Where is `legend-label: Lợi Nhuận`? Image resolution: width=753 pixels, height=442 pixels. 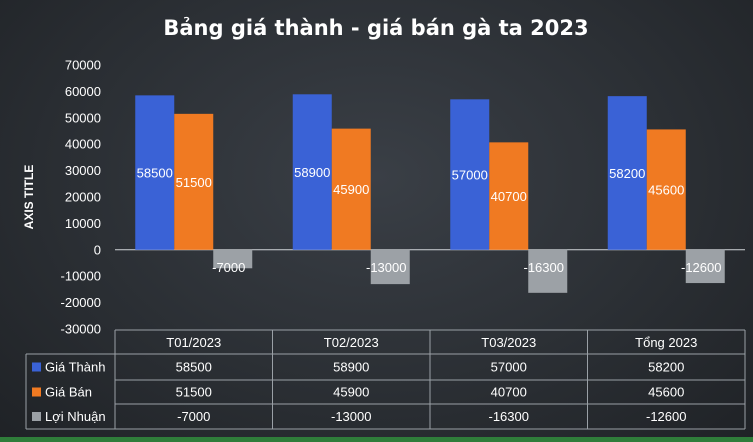
legend-label: Lợi Nhuận is located at coordinates (75, 416).